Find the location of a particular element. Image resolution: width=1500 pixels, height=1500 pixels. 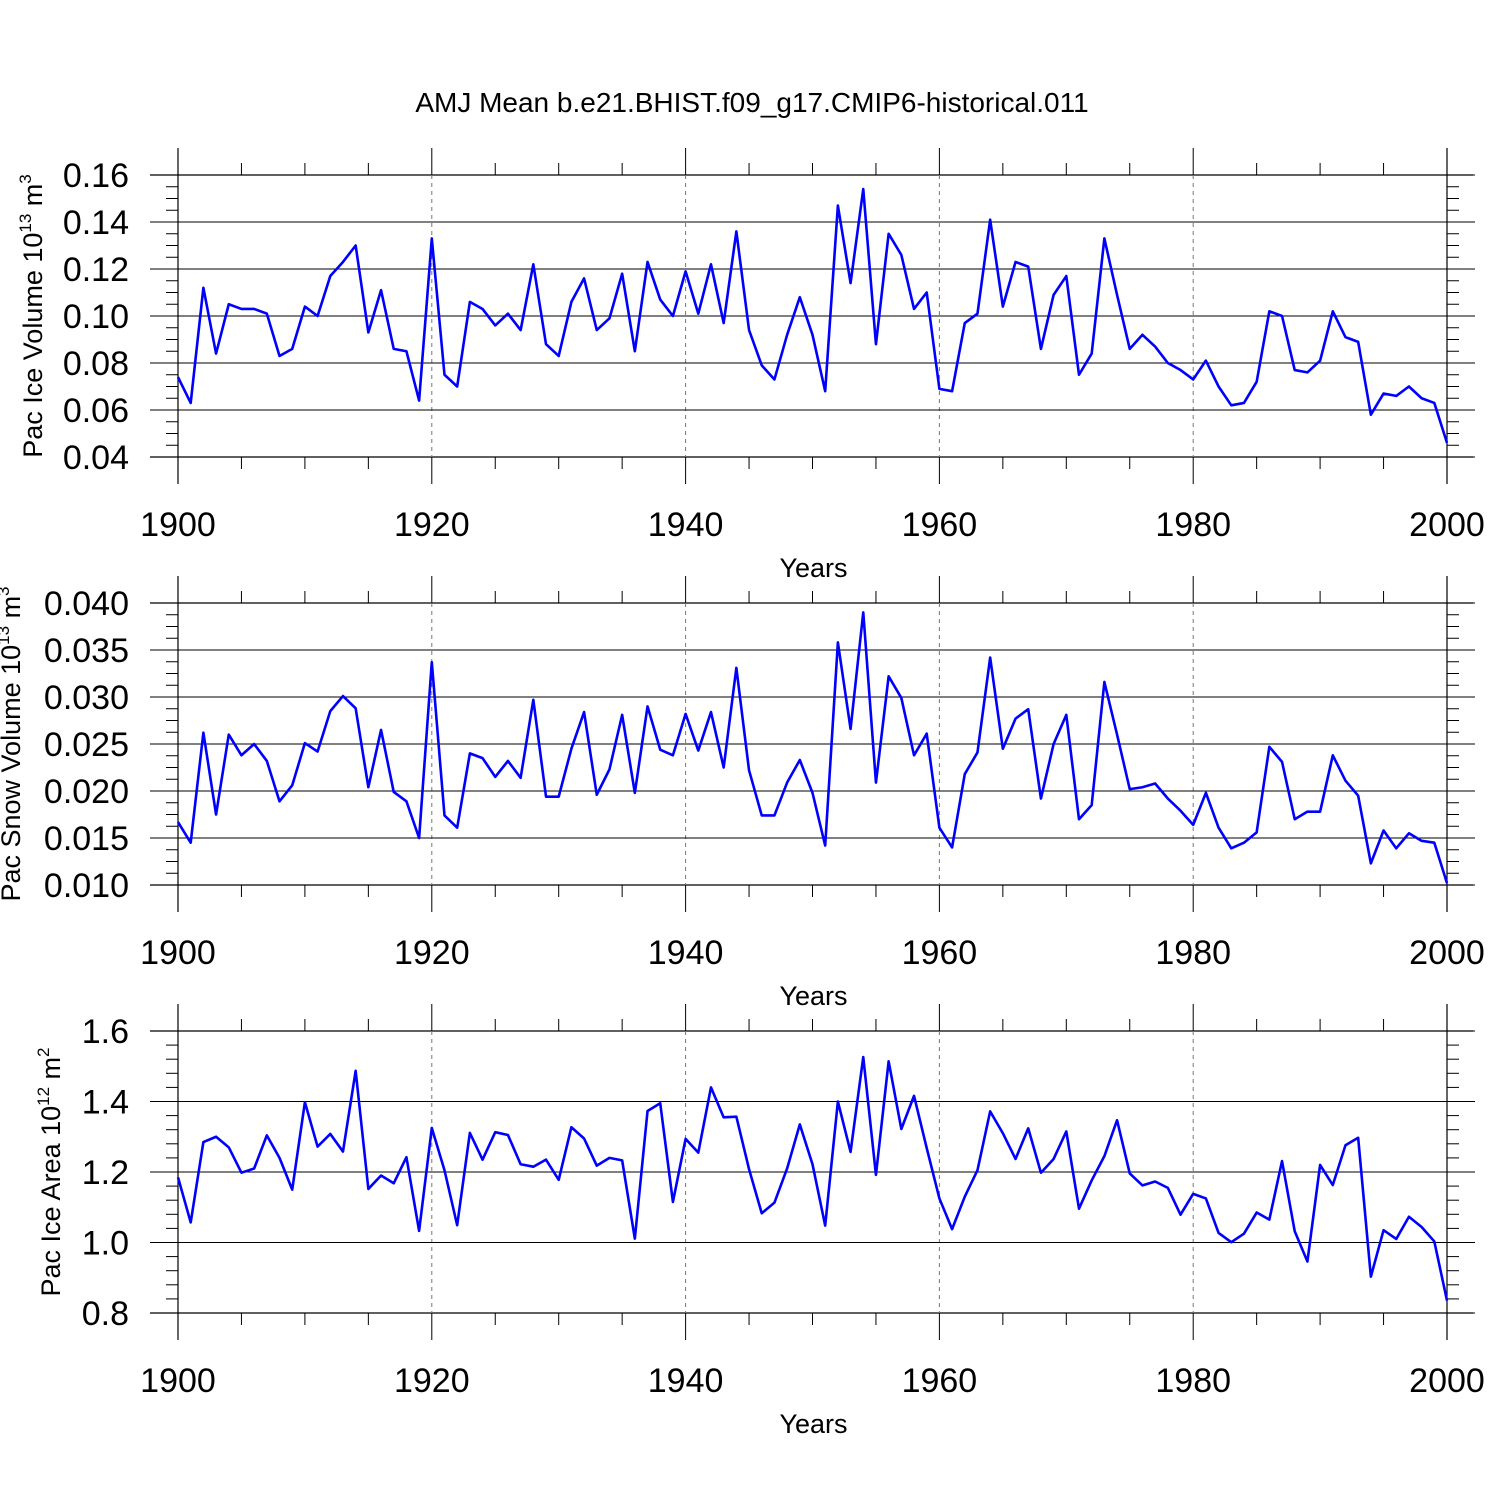

y-tick-label: 0.08 is located at coordinates (96, 364).